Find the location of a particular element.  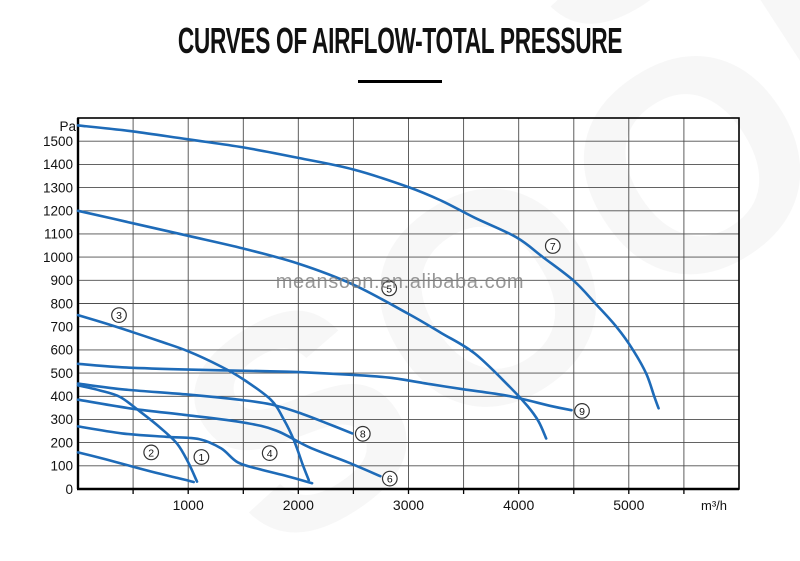

svg-text: 9 is located at coordinates (582, 412).